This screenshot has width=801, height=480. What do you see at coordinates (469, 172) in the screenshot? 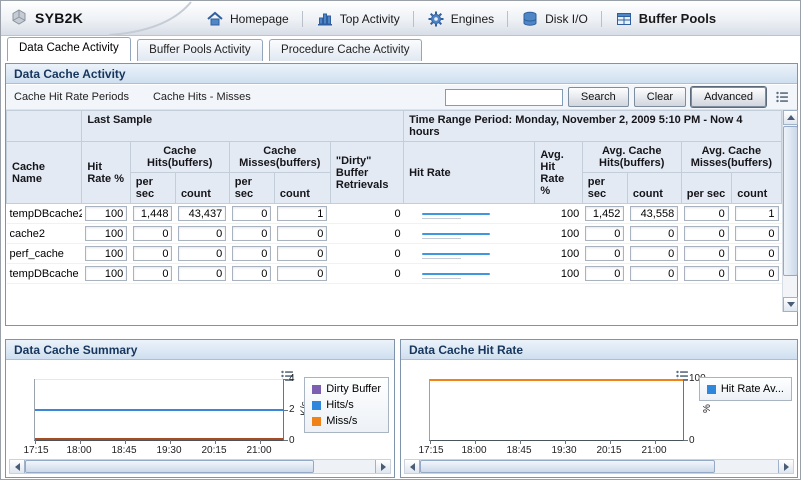
I see `col-hit-rate: Hit Rate` at bounding box center [469, 172].